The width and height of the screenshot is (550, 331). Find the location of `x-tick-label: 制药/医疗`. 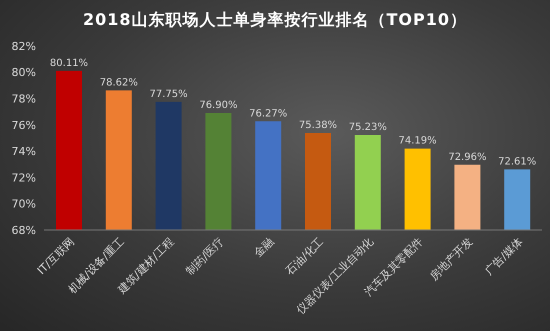

x-tick-label: 制药/医疗 is located at coordinates (204, 256).